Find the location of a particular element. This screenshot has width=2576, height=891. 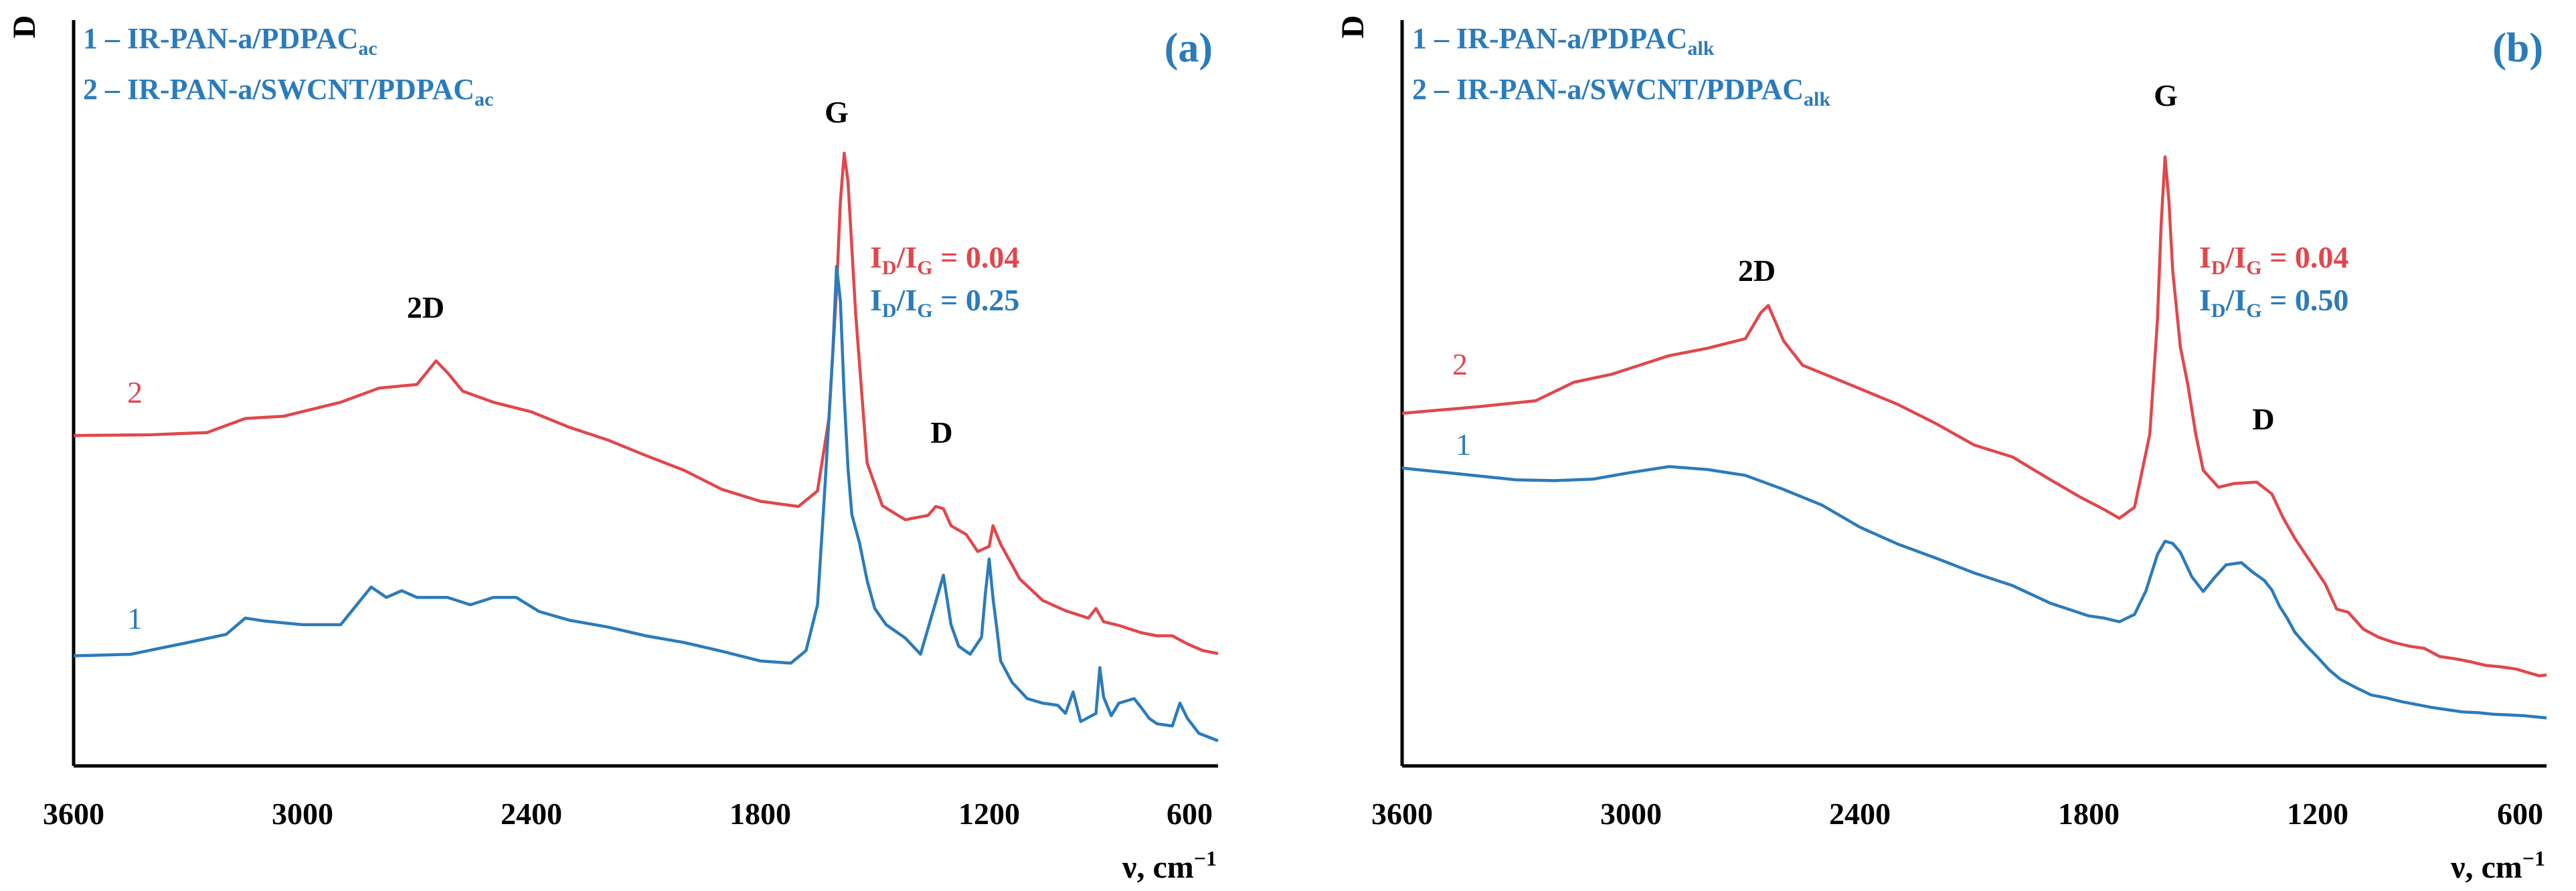

panel-b-tick-label: 3000 is located at coordinates (1631, 814).